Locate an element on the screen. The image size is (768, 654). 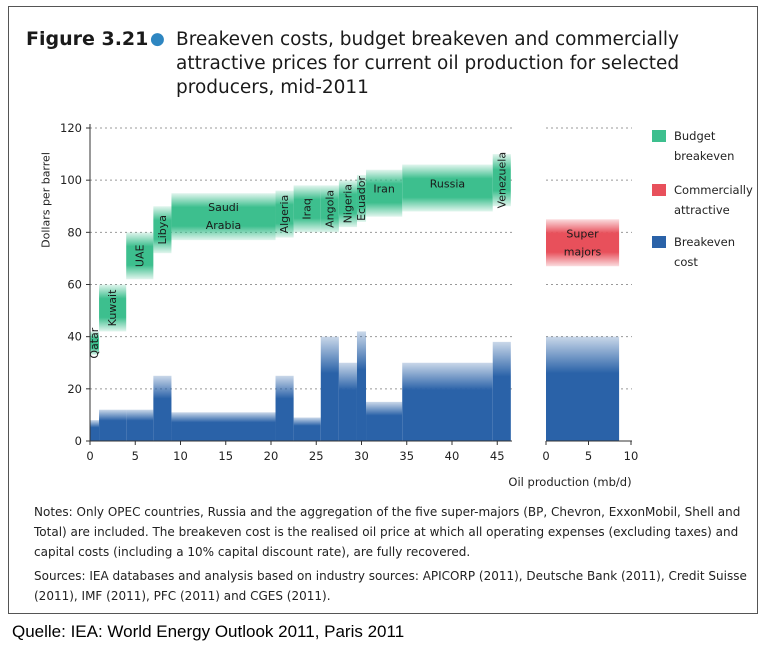
breakeven-bar-qatar is located at coordinates (95, 430).